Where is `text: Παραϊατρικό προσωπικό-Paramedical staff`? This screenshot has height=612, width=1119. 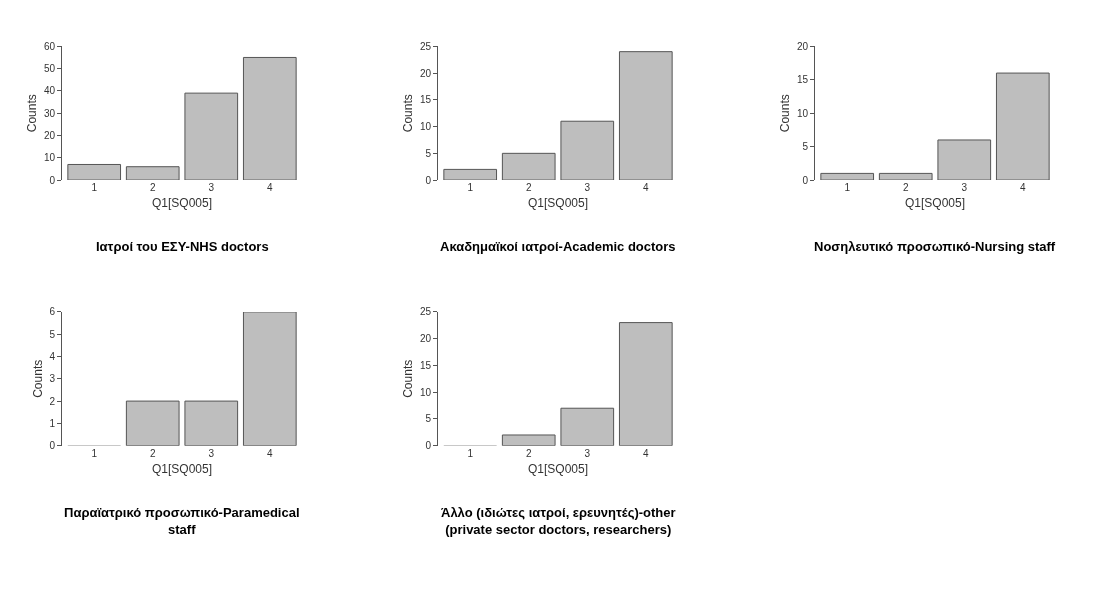 text: Παραϊατρικό προσωπικό-Paramedical staff is located at coordinates (182, 521).